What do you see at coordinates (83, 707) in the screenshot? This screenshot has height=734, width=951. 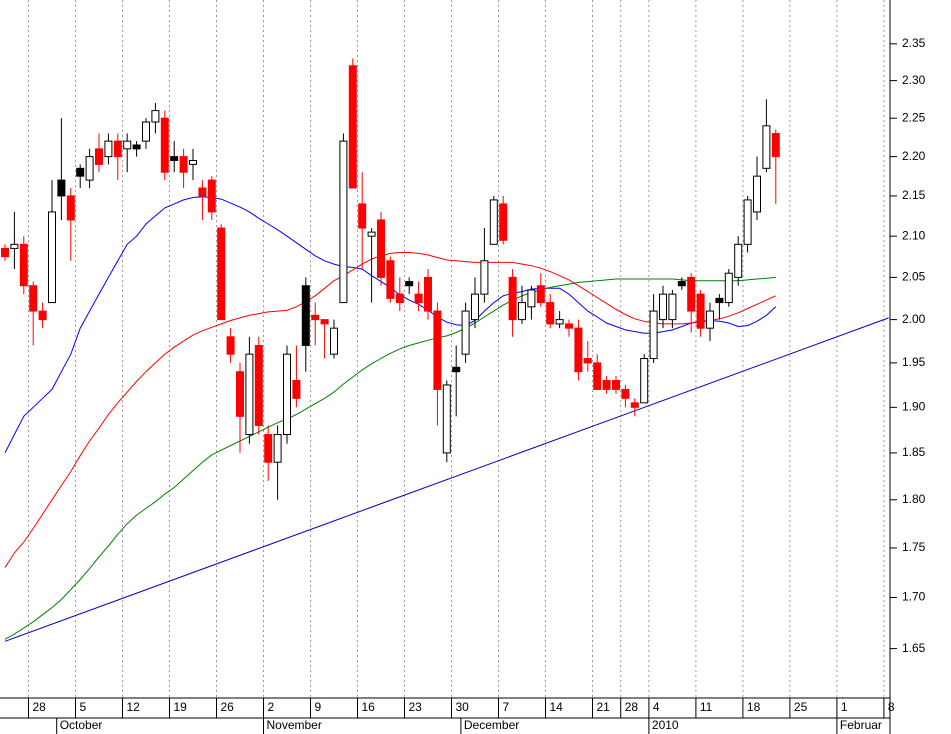 I see `x-tick-label: 5` at bounding box center [83, 707].